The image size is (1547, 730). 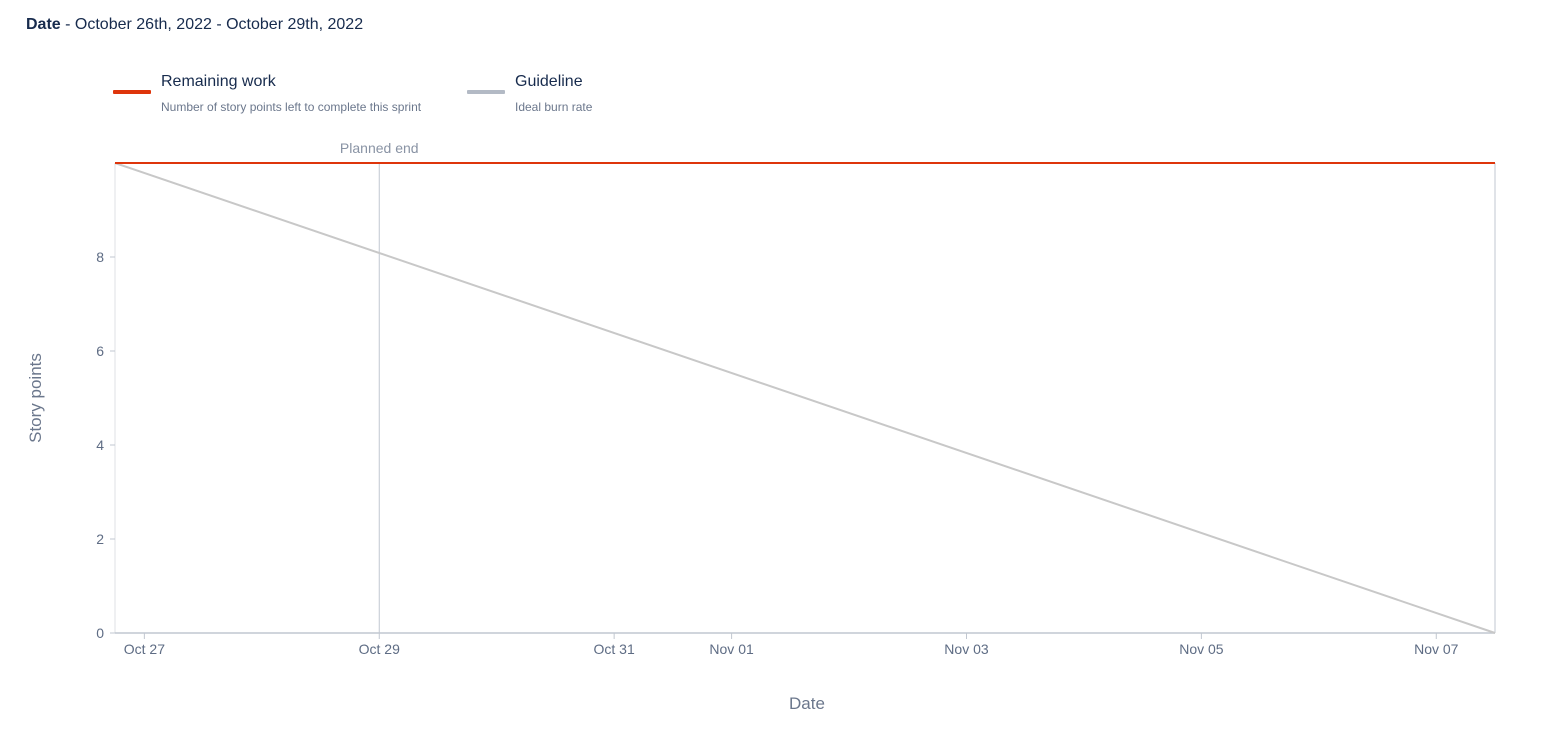 What do you see at coordinates (1436, 649) in the screenshot?
I see `x-tick-label: Nov 07` at bounding box center [1436, 649].